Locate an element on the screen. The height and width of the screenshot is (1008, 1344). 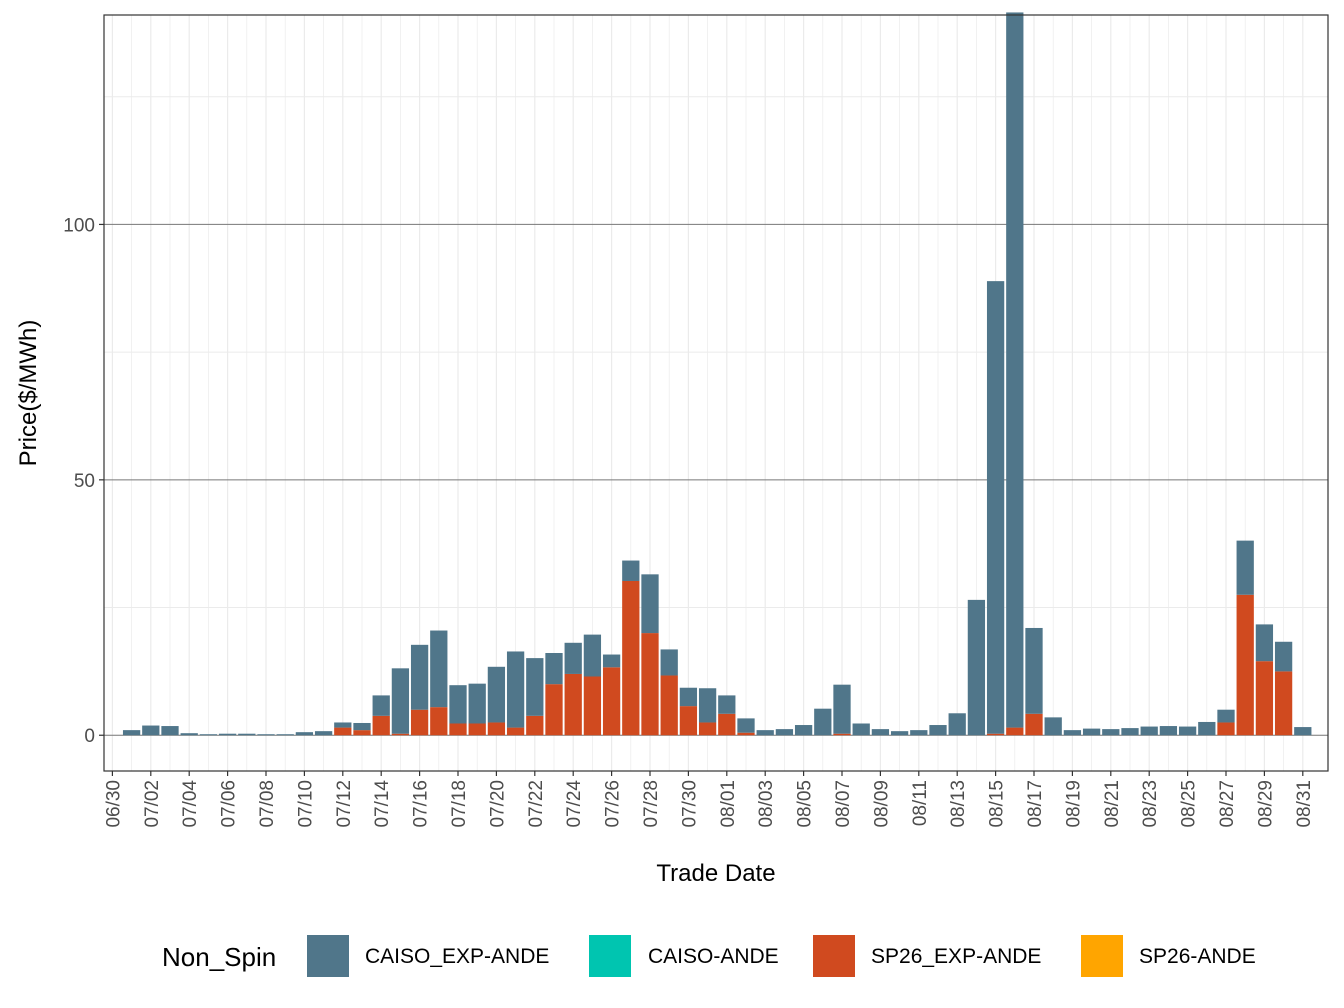
x-tick-label: 07/24 is located at coordinates (574, 804).